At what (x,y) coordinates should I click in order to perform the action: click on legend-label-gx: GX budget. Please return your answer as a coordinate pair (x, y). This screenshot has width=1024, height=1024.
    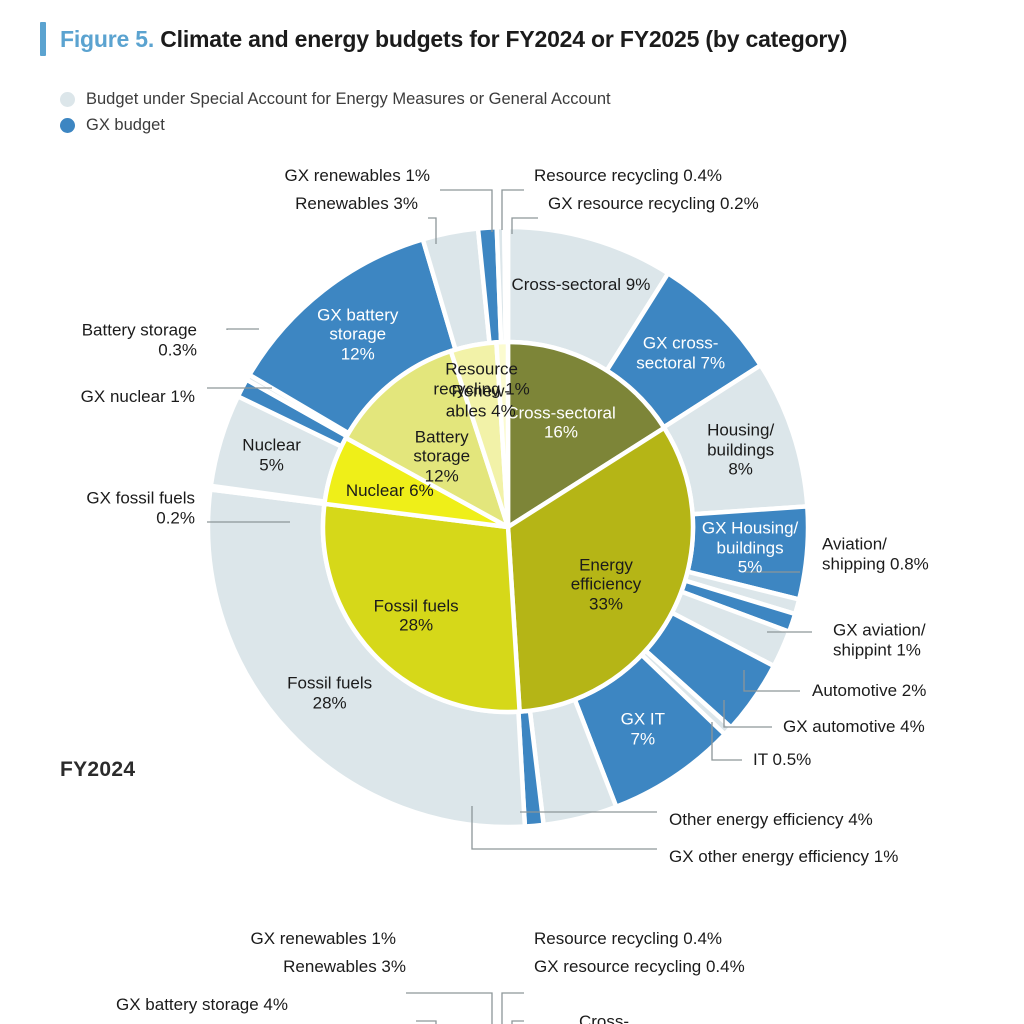
    Looking at the image, I should click on (125, 124).